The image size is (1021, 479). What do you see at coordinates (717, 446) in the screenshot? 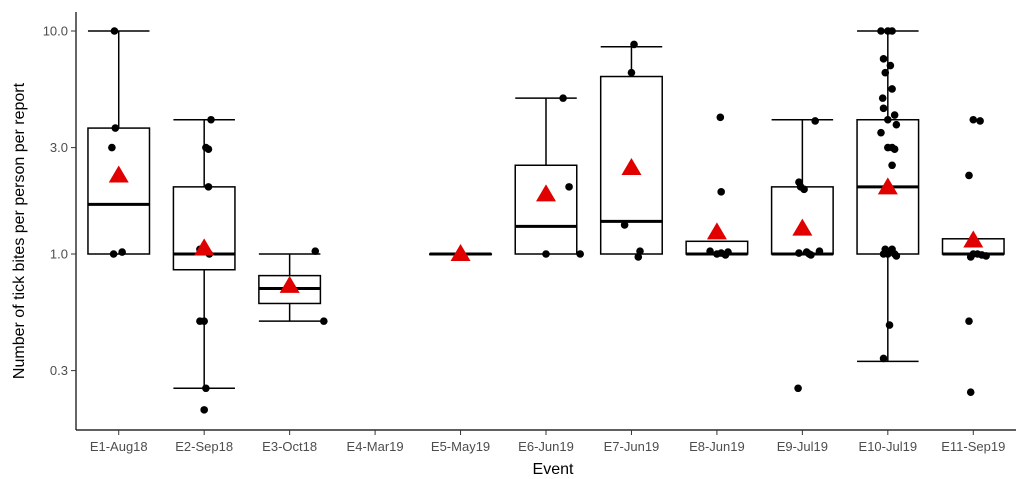
I see `x-tick-label: E8-Jun19` at bounding box center [717, 446].